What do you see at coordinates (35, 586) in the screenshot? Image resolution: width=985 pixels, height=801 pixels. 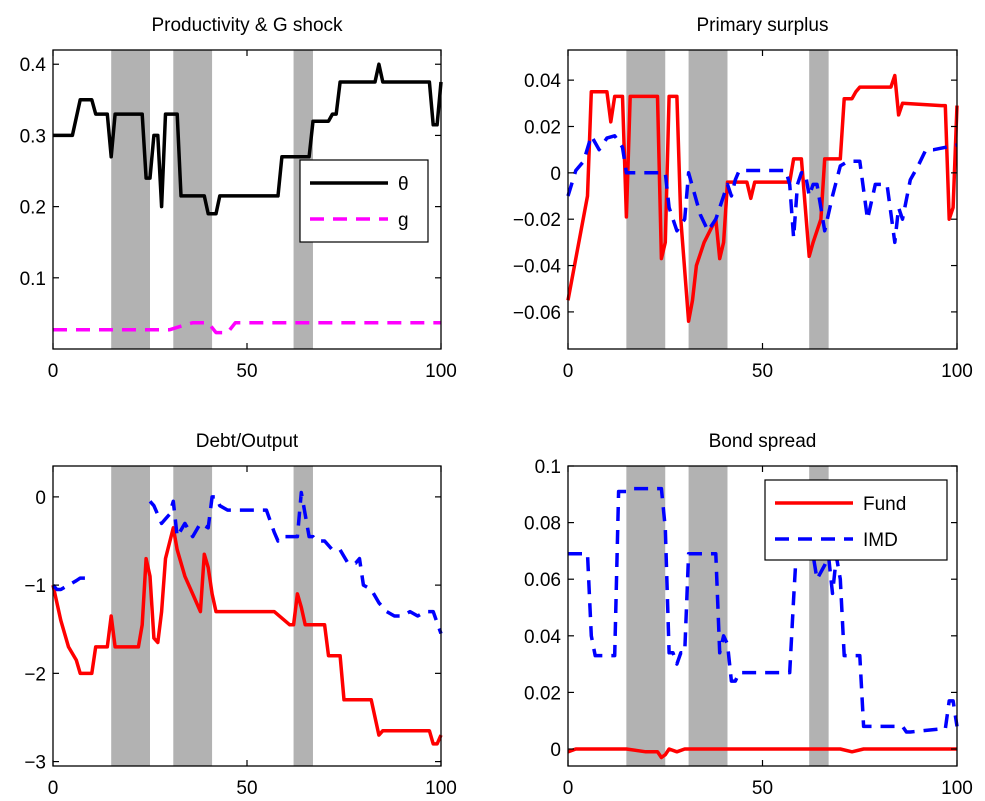 I see `y-tick-label: −1` at bounding box center [35, 586].